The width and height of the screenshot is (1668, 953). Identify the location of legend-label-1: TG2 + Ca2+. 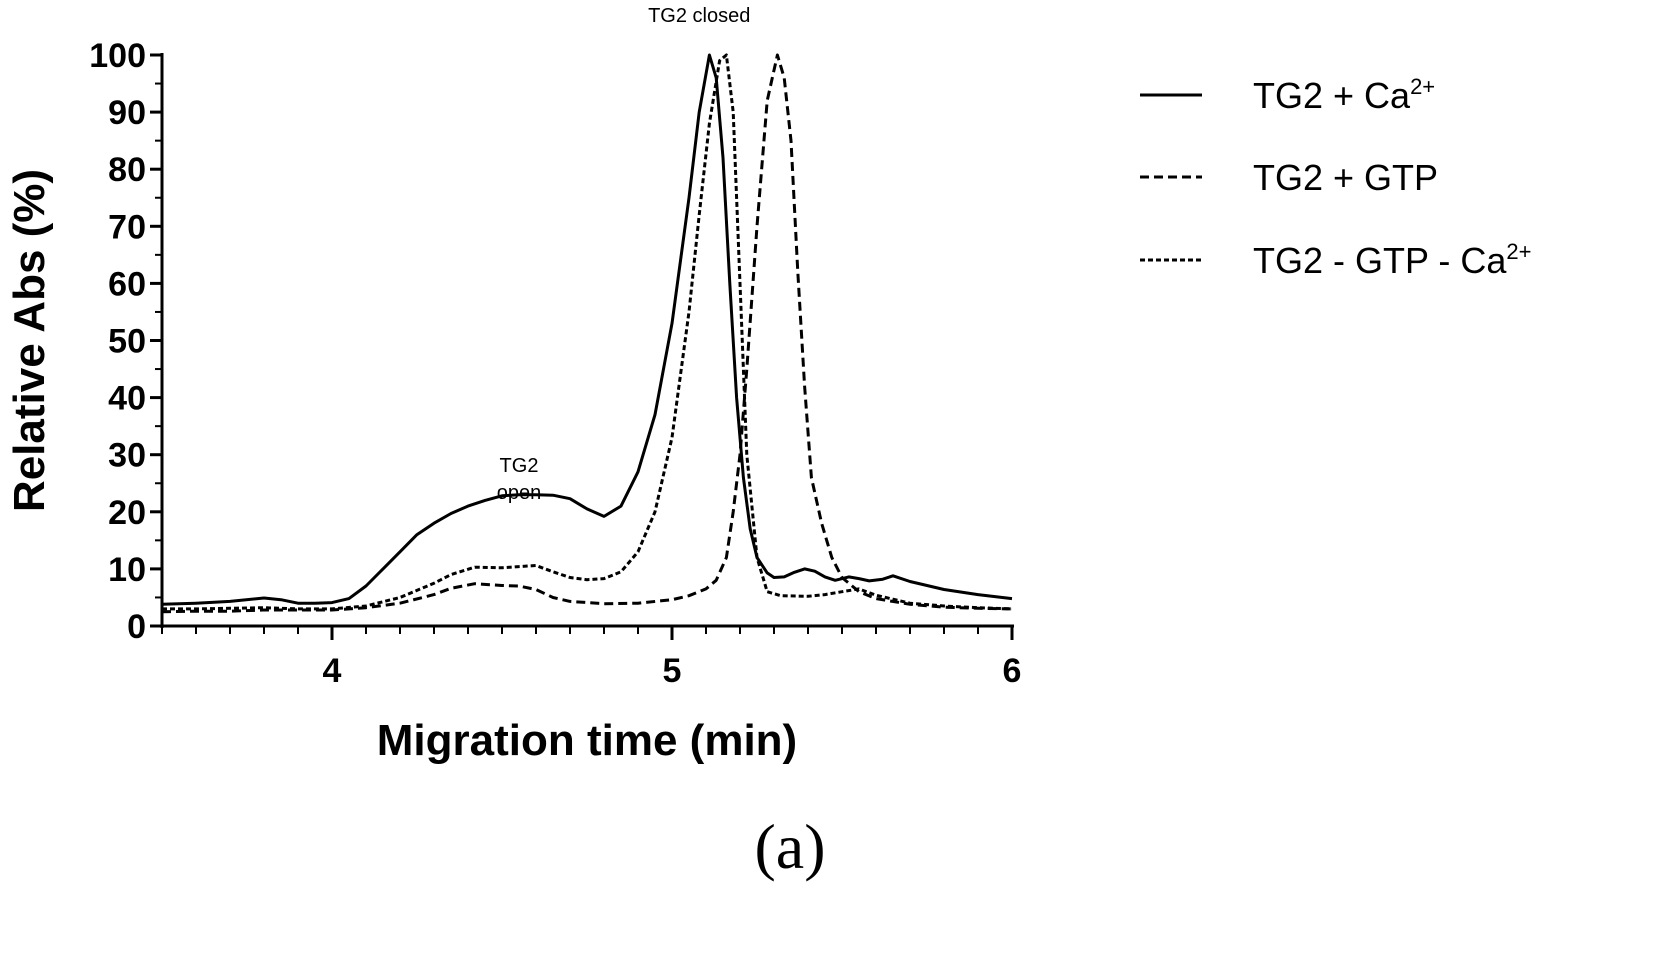
(1344, 95).